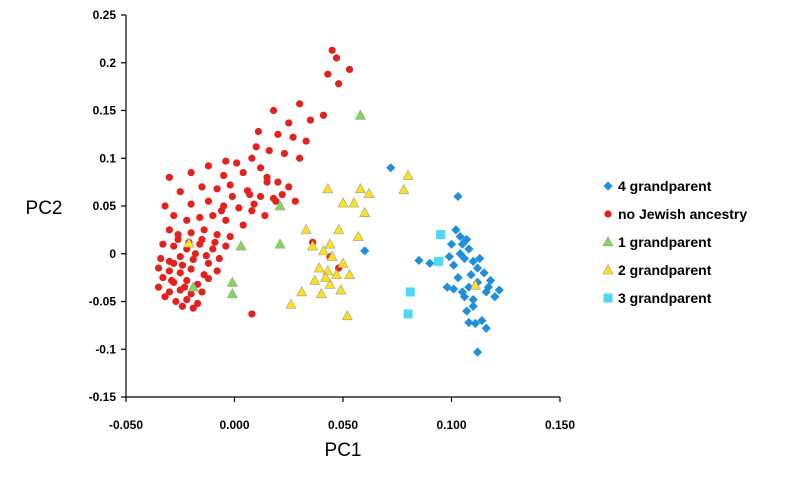 This screenshot has height=481, width=785. What do you see at coordinates (424, 274) in the screenshot?
I see `series-3-grandparent` at bounding box center [424, 274].